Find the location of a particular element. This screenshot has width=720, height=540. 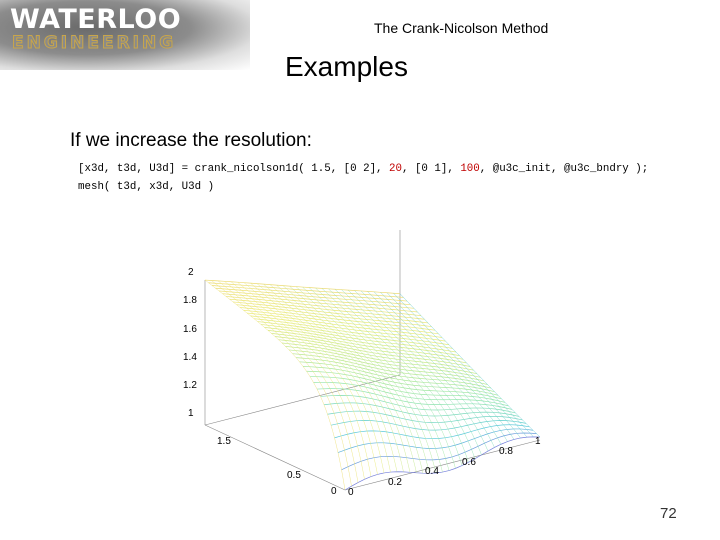

code-highlight: 100 is located at coordinates (470, 169).